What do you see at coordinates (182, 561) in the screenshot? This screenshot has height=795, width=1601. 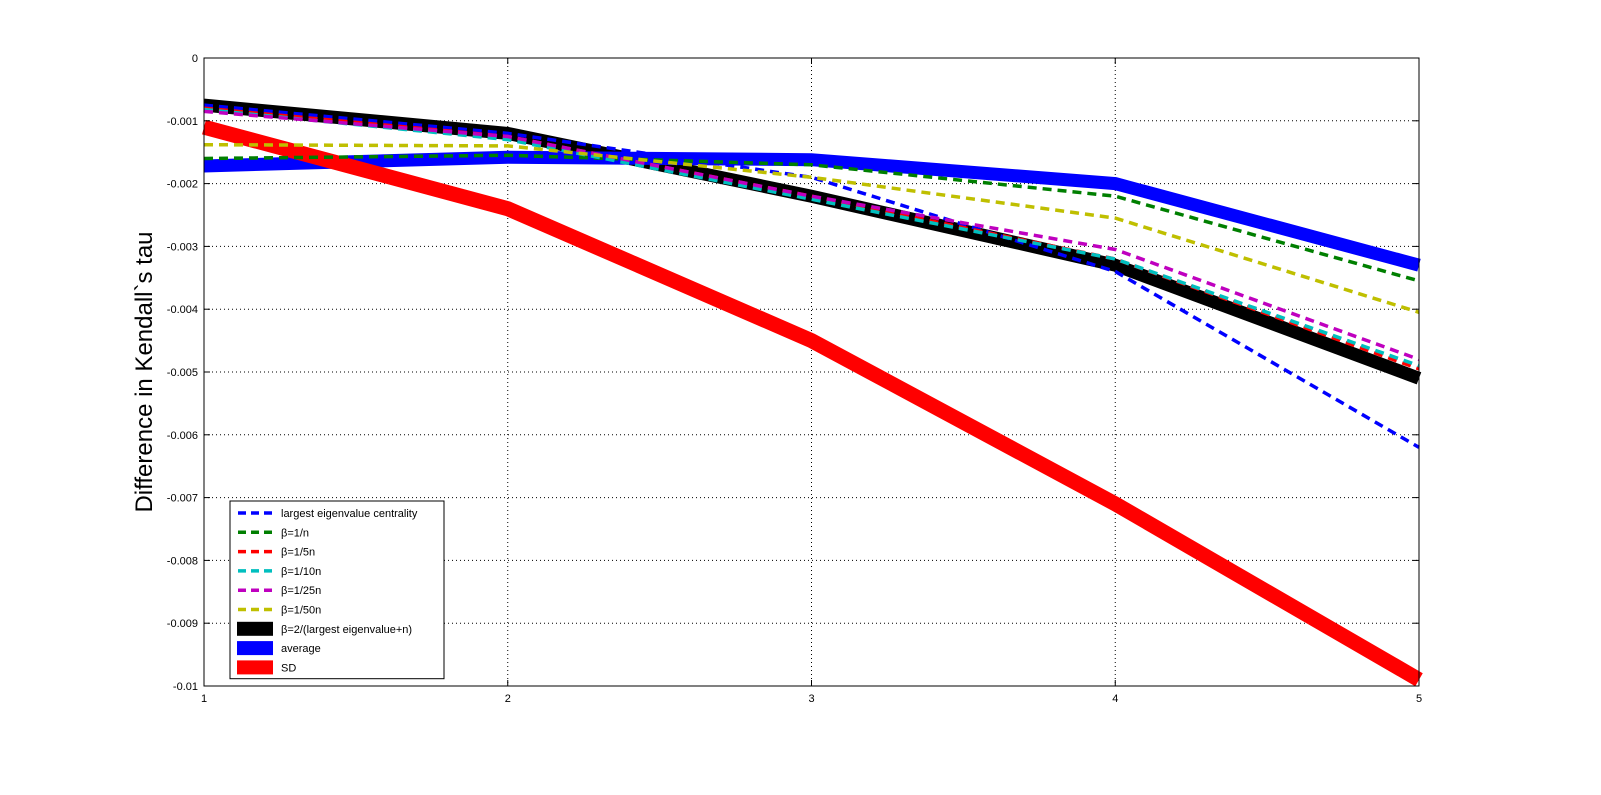 I see `y-tick-label: -0.008` at bounding box center [182, 561].